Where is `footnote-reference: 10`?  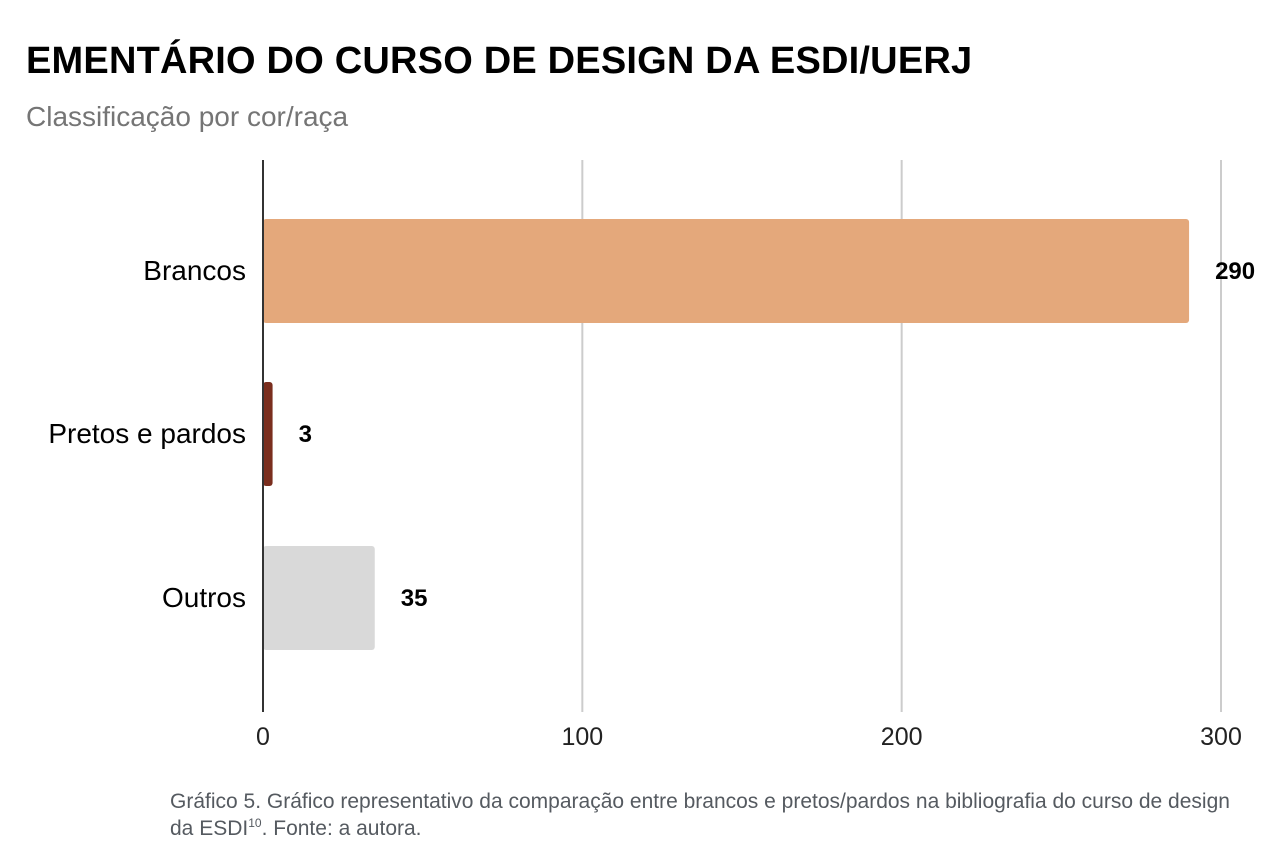
footnote-reference: 10 is located at coordinates (255, 823).